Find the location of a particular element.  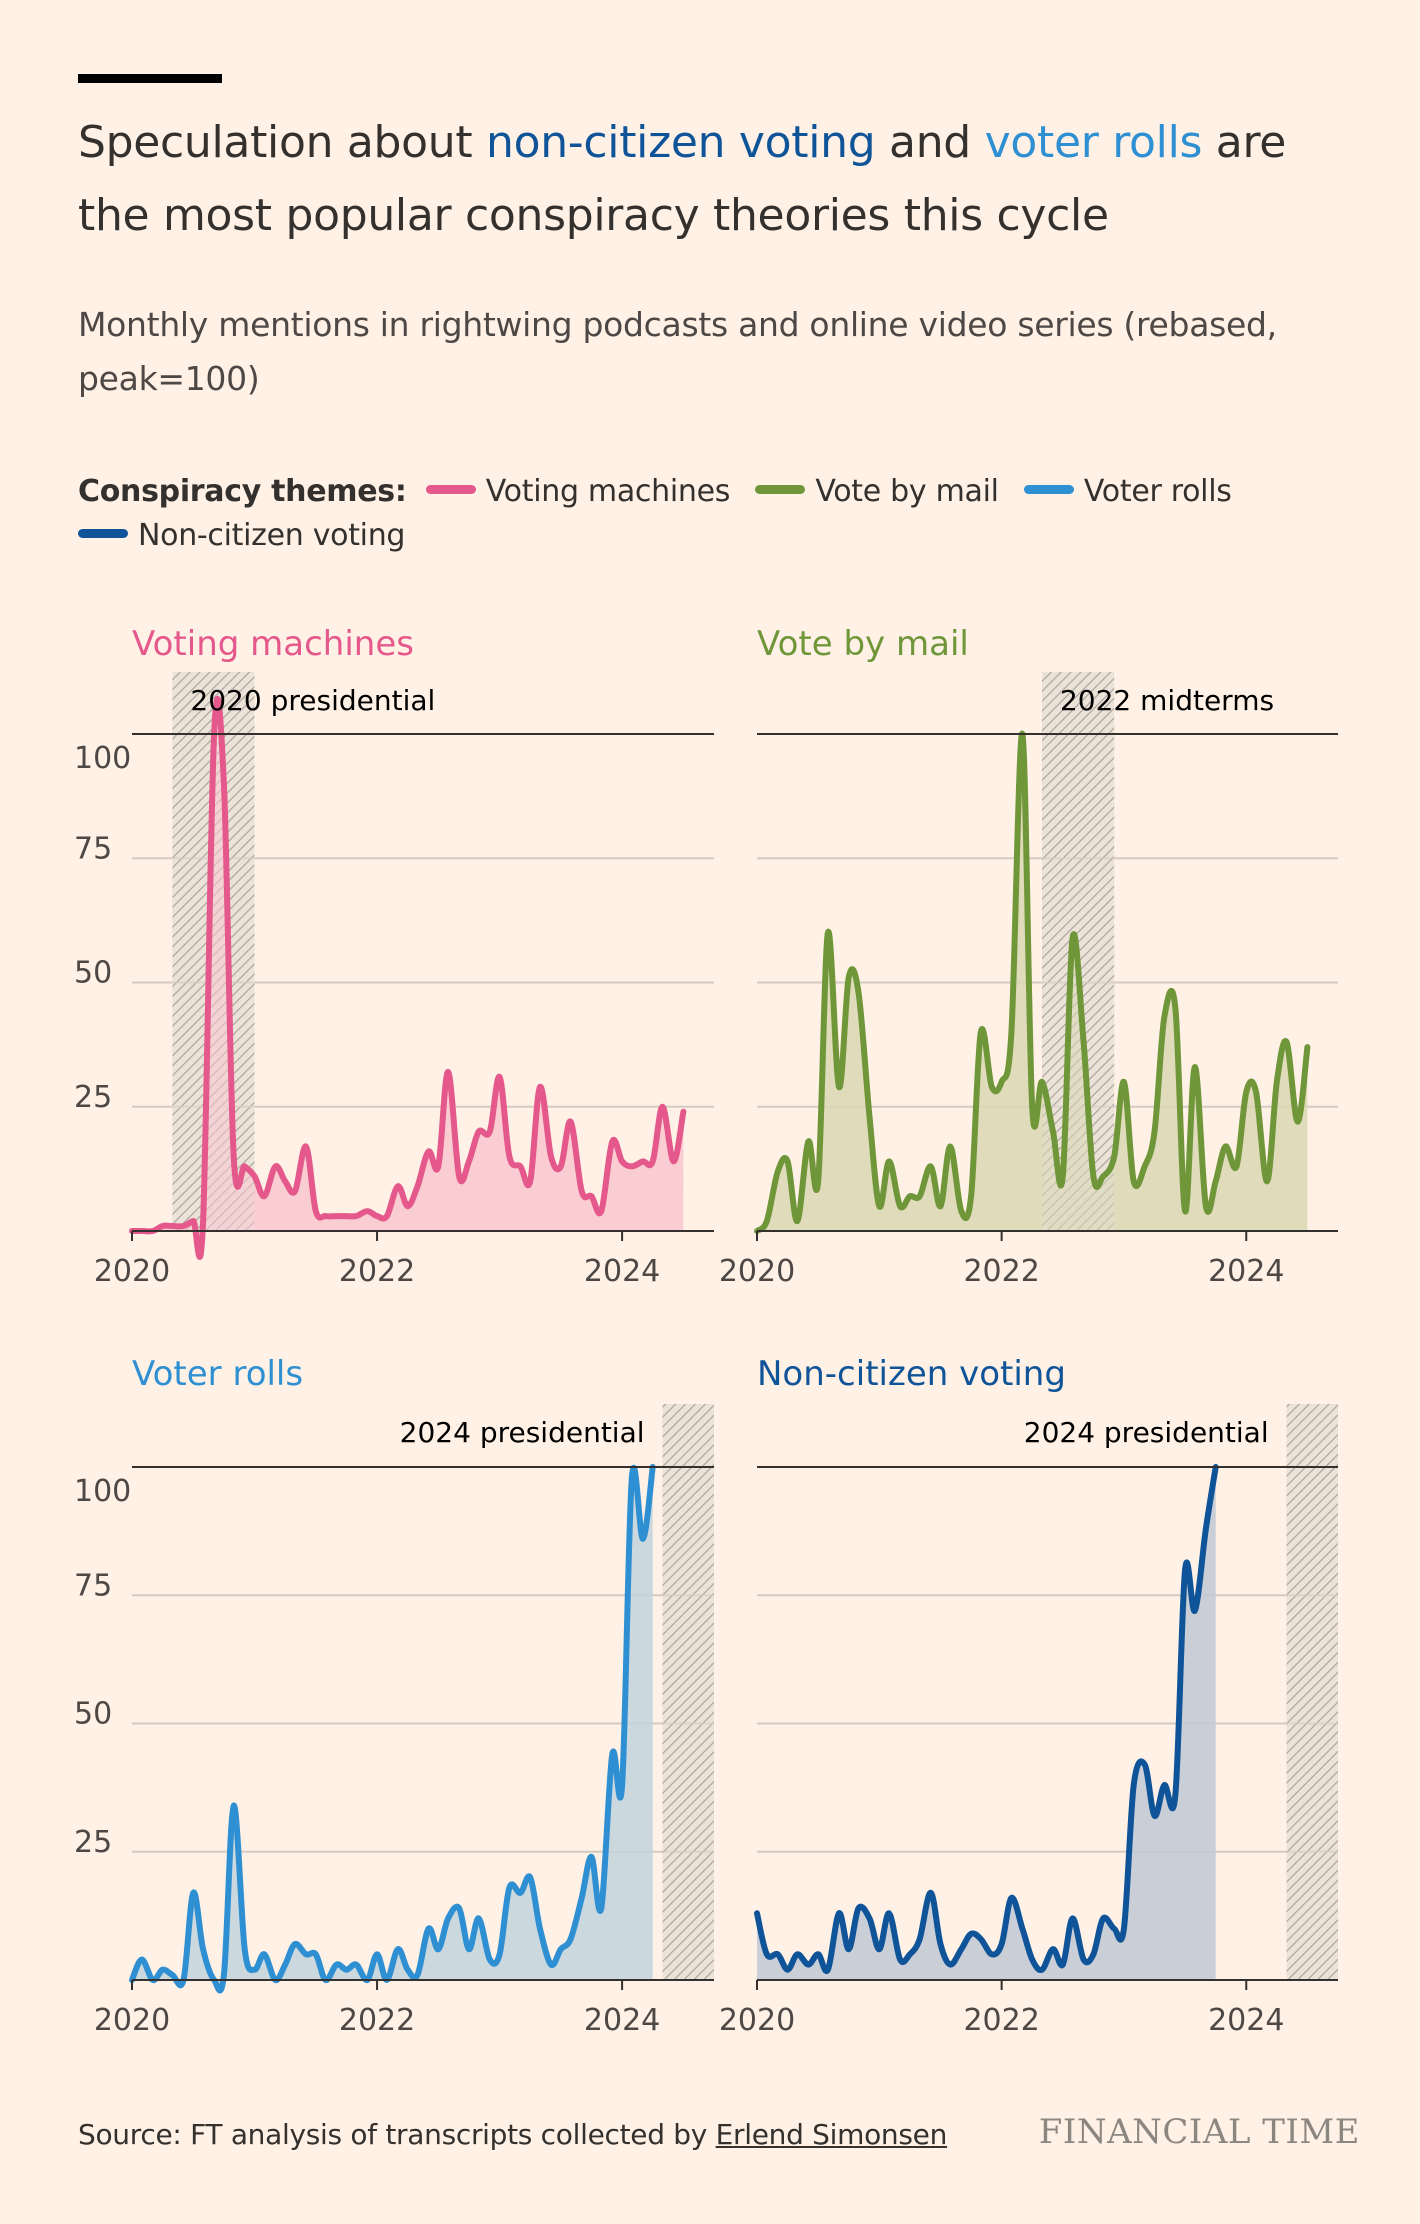

legend-item-voting-machines: Voting machines is located at coordinates (578, 492).